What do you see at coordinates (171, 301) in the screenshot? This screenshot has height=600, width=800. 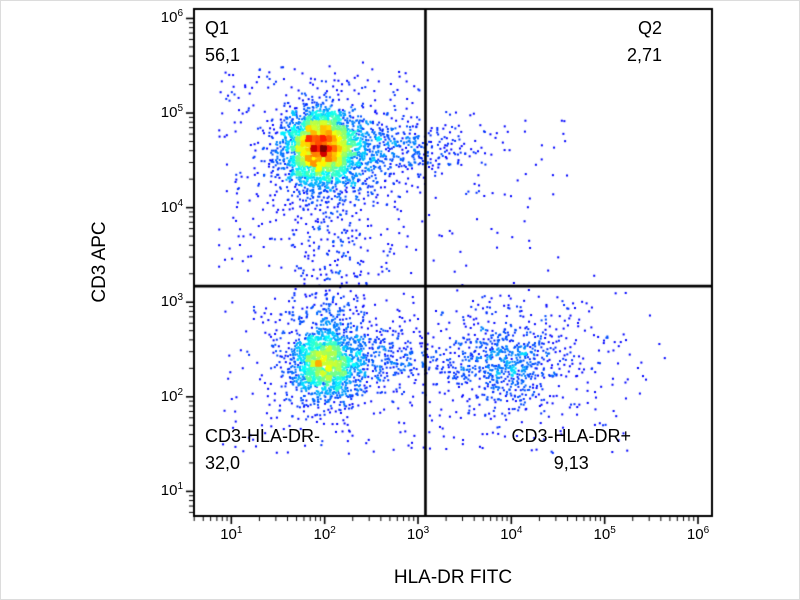 I see `y-tick-label-10e3: 10³` at bounding box center [171, 301].